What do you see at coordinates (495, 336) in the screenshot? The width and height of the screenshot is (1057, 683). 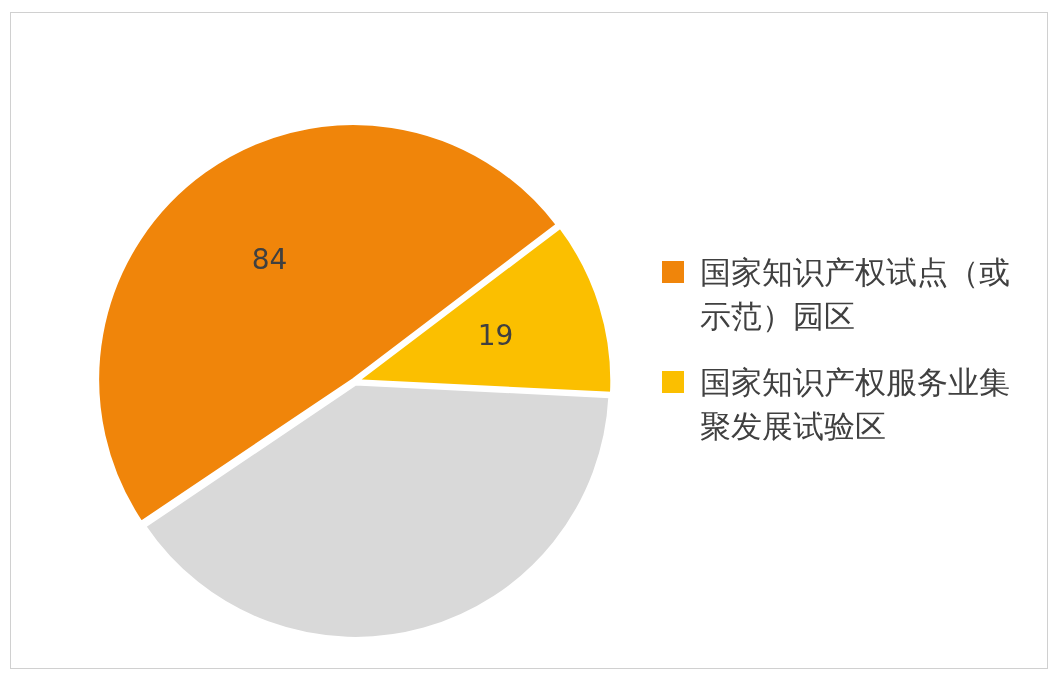 I see `data-label: 19` at bounding box center [495, 336].